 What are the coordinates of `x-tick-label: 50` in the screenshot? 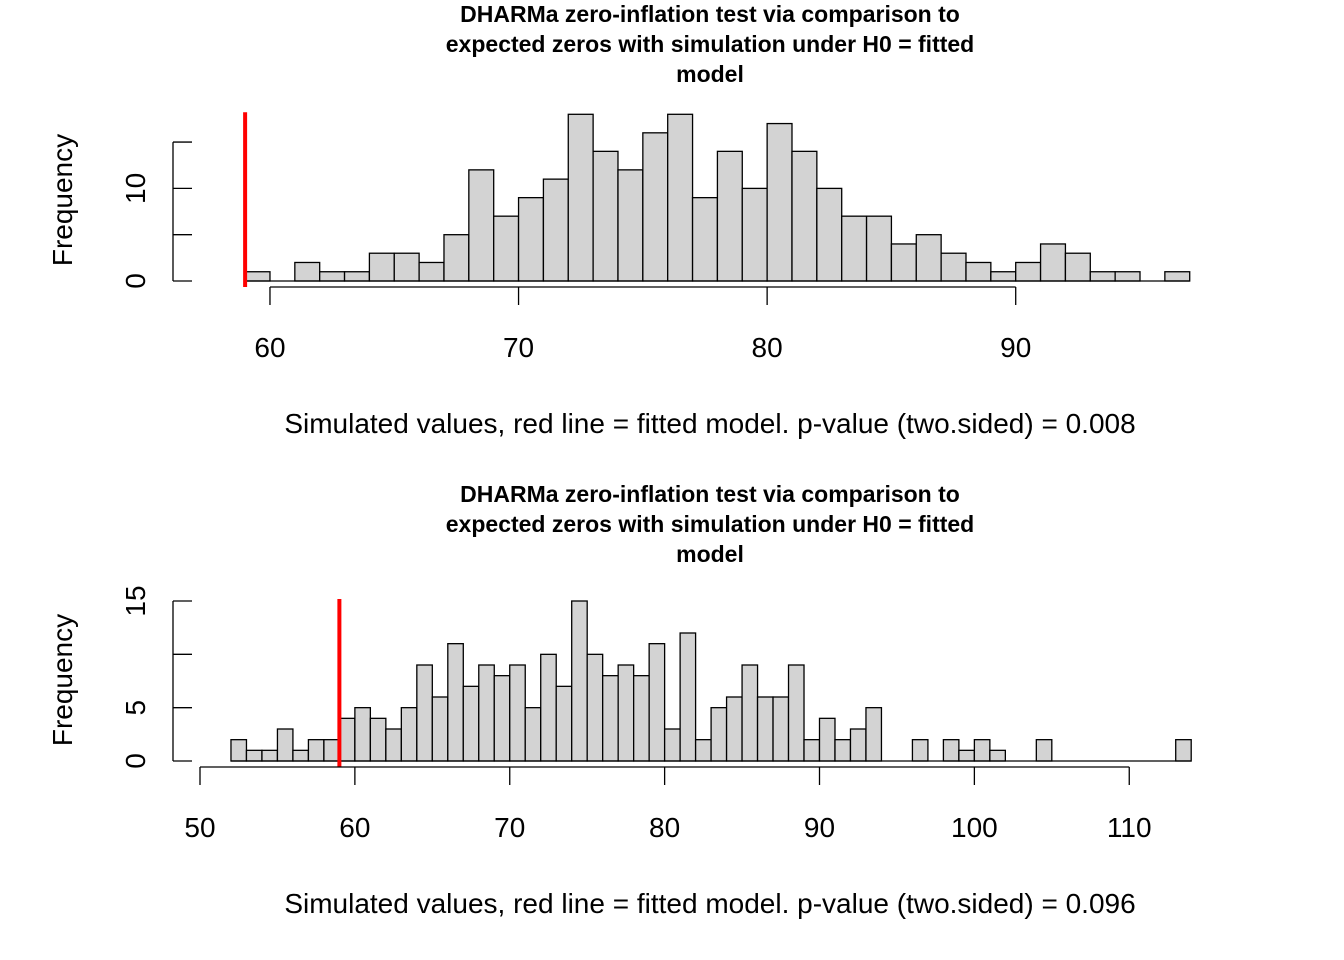 It's located at (199, 827).